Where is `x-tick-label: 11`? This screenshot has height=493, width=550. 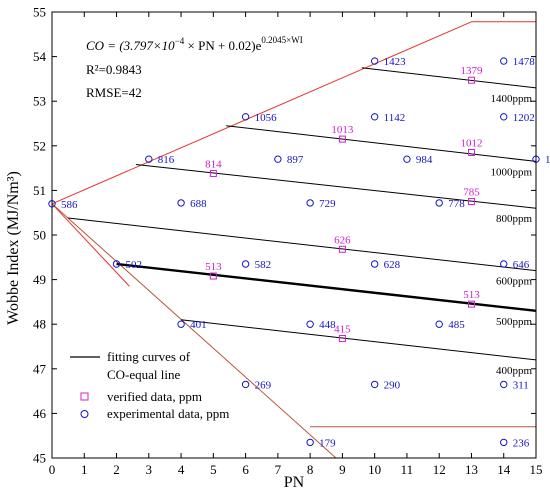 x-tick-label: 11 is located at coordinates (407, 469).